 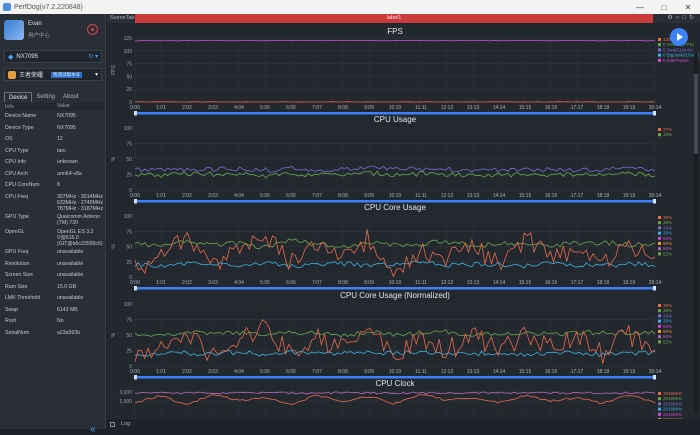 I want to click on x-tick-label: 6:06, so click(x=291, y=283).